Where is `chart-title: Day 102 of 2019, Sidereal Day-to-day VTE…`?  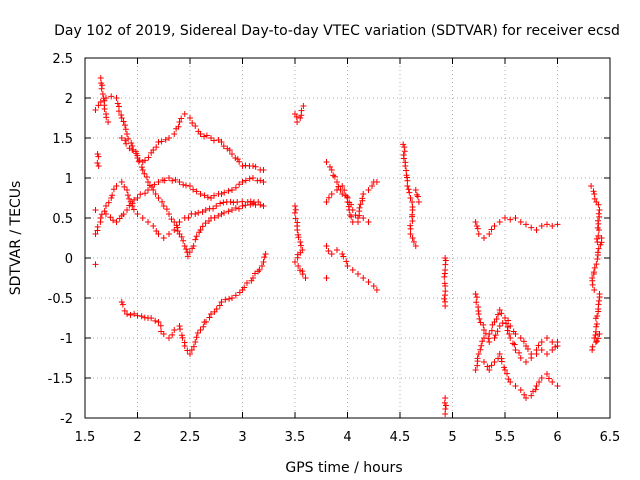 chart-title: Day 102 of 2019, Sidereal Day-to-day VTE… is located at coordinates (337, 31).